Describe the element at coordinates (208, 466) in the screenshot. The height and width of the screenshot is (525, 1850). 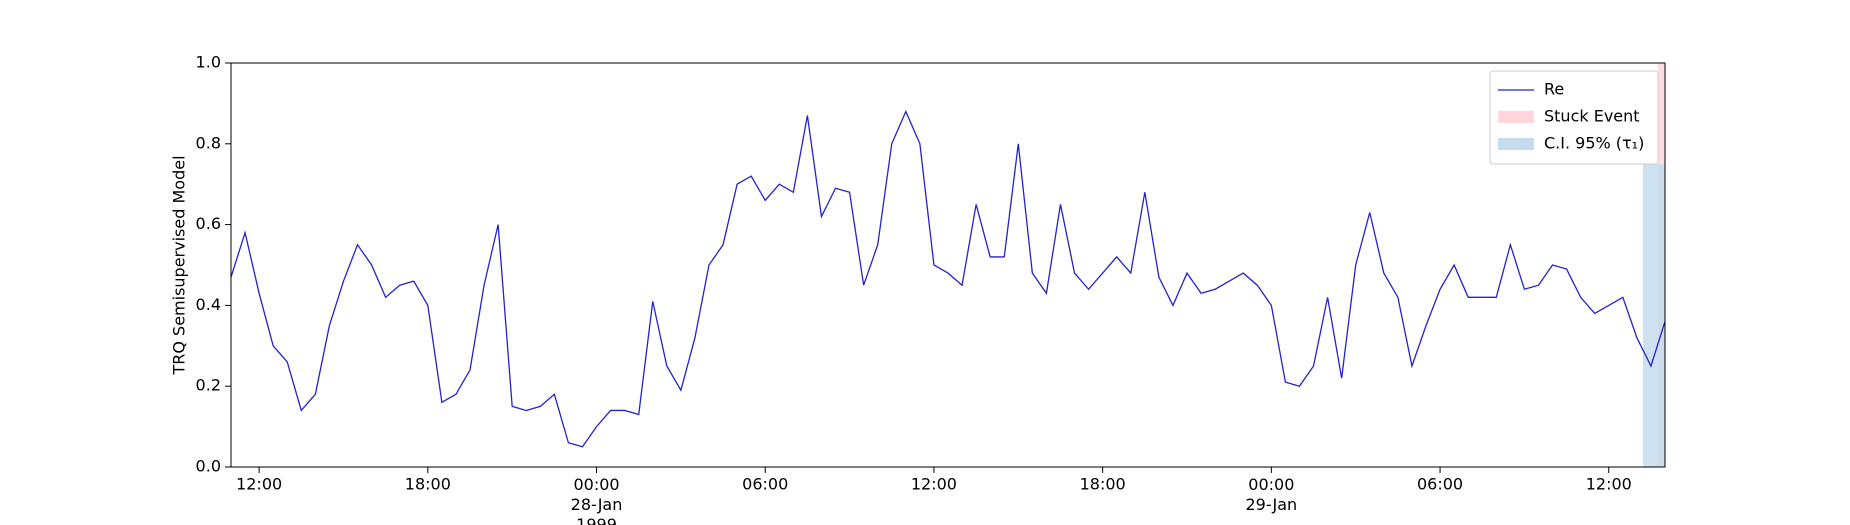
I see `y-tick-label: 0.0` at that location.